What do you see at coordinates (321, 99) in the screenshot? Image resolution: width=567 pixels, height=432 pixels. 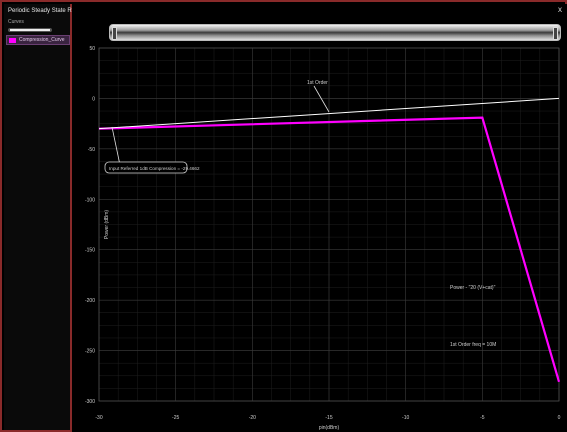 I see `first-order-leader` at bounding box center [321, 99].